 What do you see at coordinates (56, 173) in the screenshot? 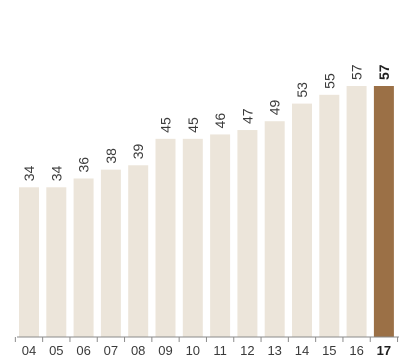
I see `value-label-05: 34` at bounding box center [56, 173].